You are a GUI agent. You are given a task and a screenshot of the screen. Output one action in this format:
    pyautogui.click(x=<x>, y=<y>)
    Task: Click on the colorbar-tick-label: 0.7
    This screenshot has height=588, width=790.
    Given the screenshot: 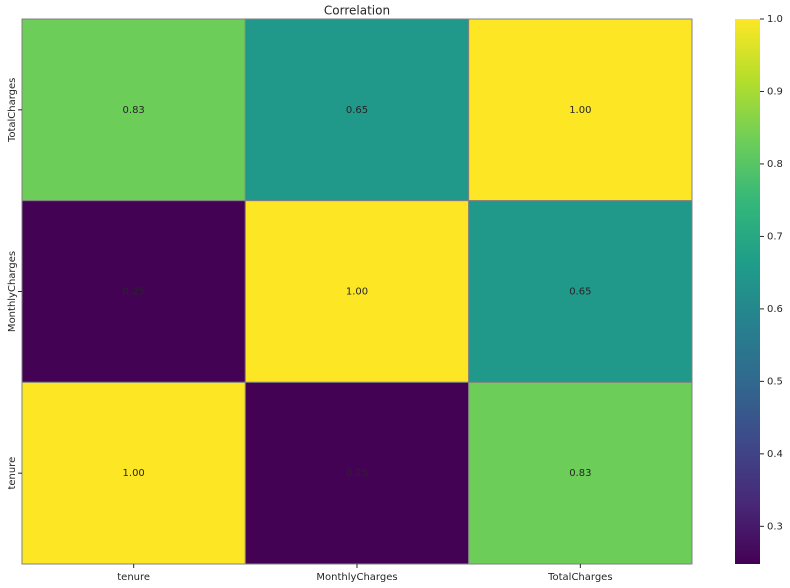 What is the action you would take?
    pyautogui.click(x=775, y=236)
    